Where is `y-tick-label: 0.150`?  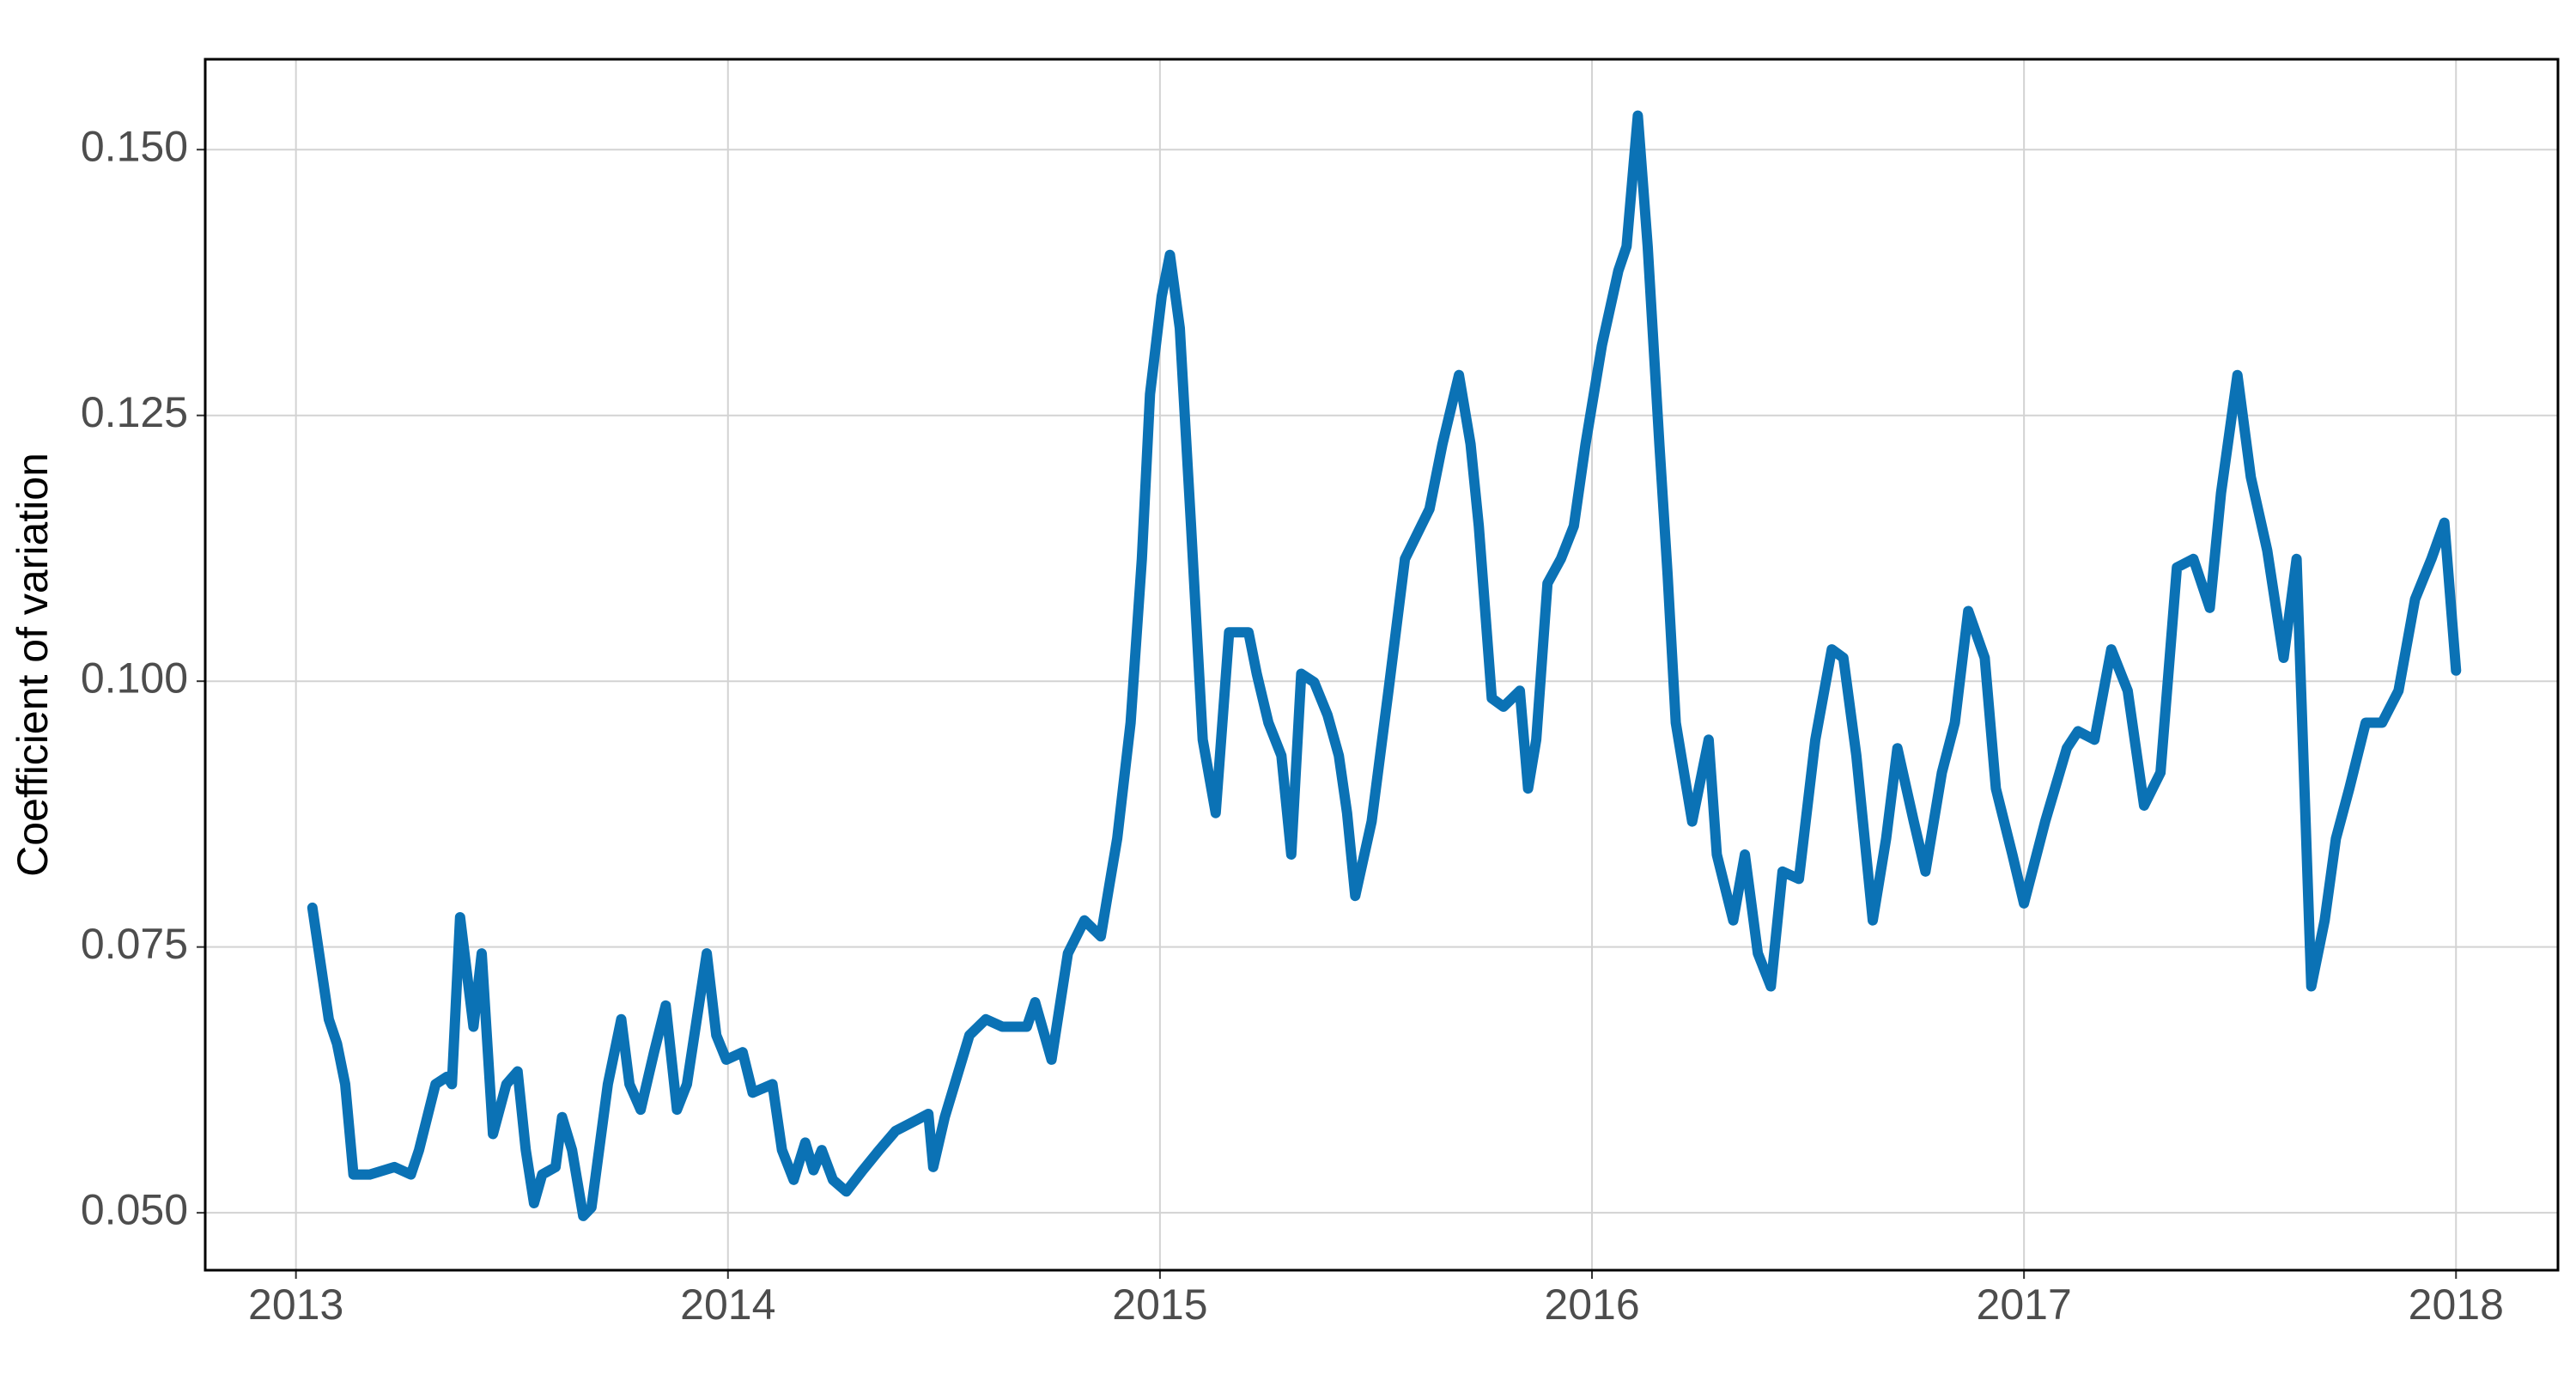 y-tick-label: 0.150 is located at coordinates (134, 146).